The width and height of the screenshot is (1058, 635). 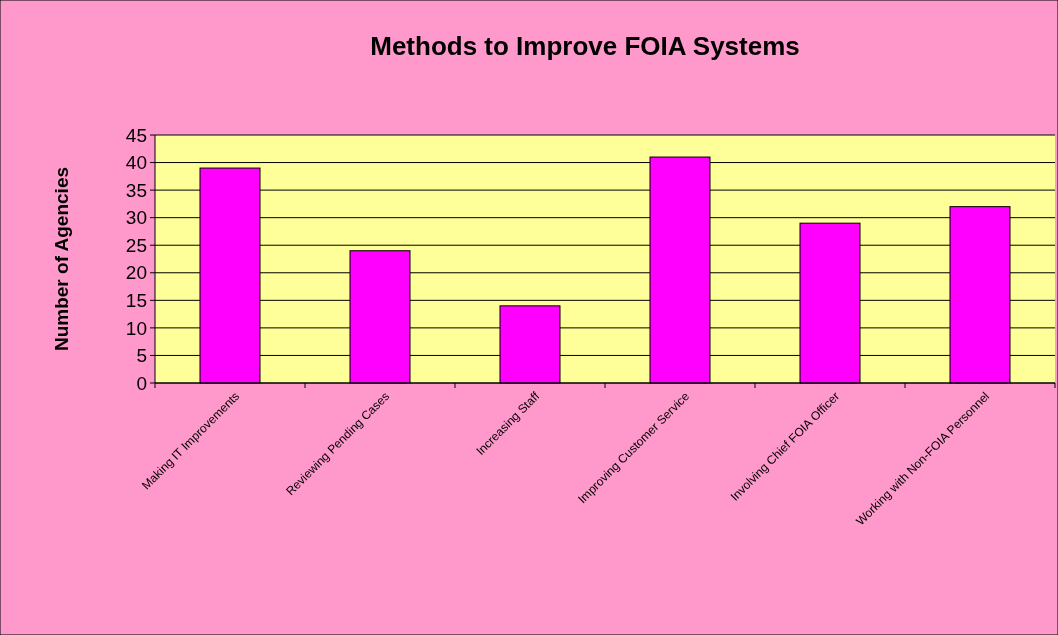 I want to click on y-tick-label: 40, so click(x=136, y=163).